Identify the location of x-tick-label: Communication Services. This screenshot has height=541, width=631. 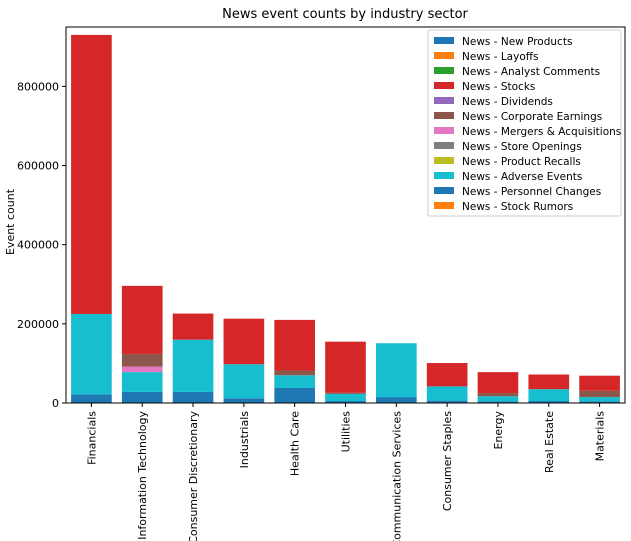
(396, 476).